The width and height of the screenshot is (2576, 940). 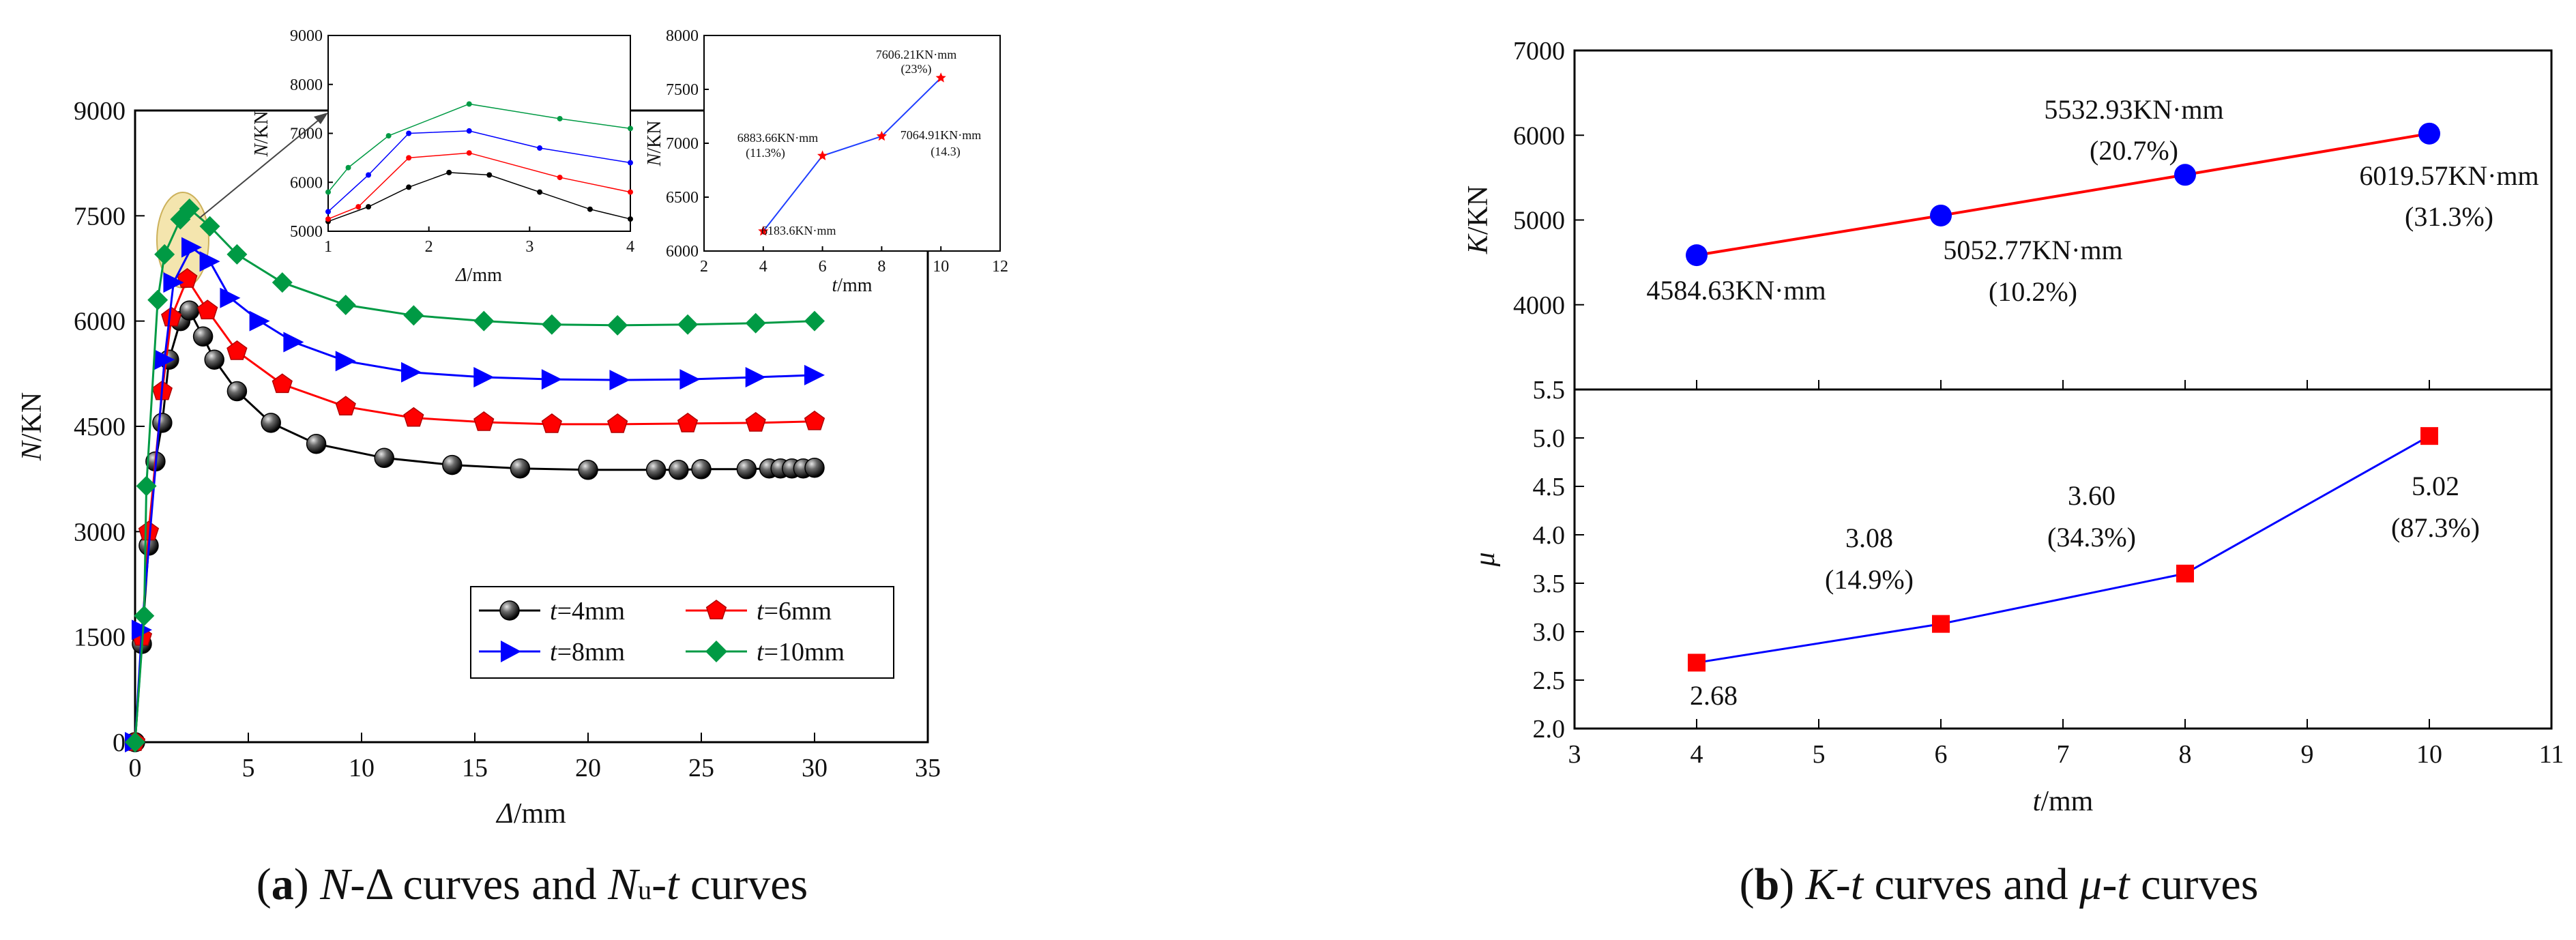 I want to click on b-bottom-x-tick-label: 7, so click(x=2063, y=754).